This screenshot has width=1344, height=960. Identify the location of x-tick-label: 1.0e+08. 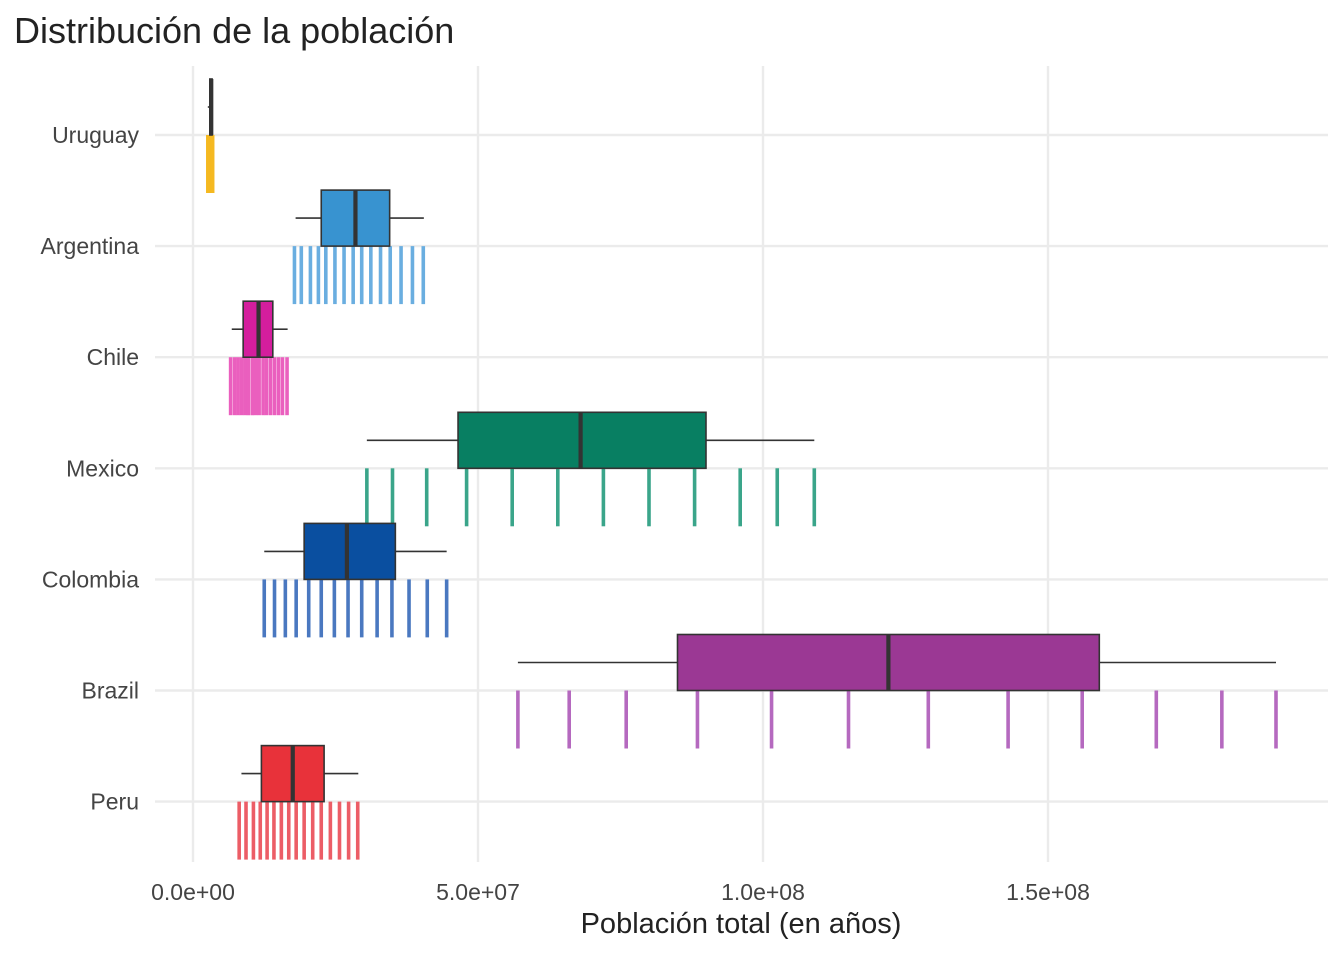
(763, 892).